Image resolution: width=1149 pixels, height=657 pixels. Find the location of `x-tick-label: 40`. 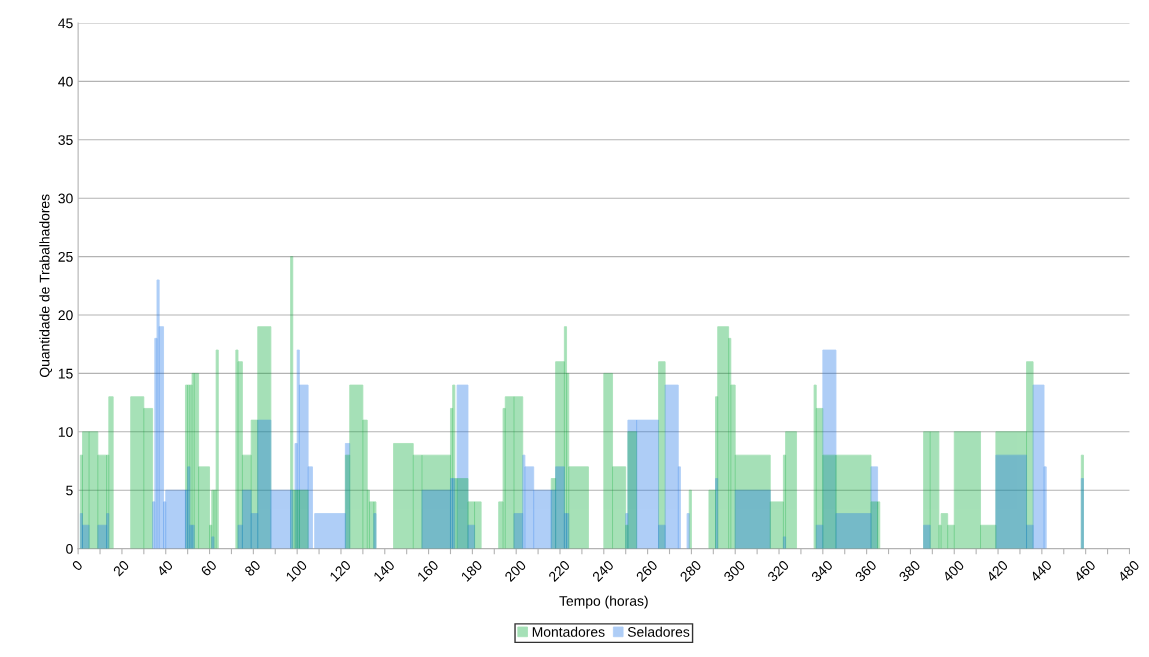

x-tick-label: 40 is located at coordinates (165, 568).